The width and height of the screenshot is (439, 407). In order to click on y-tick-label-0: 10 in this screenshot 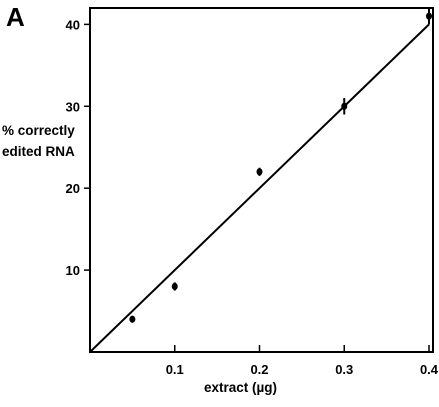, I will do `click(73, 270)`.